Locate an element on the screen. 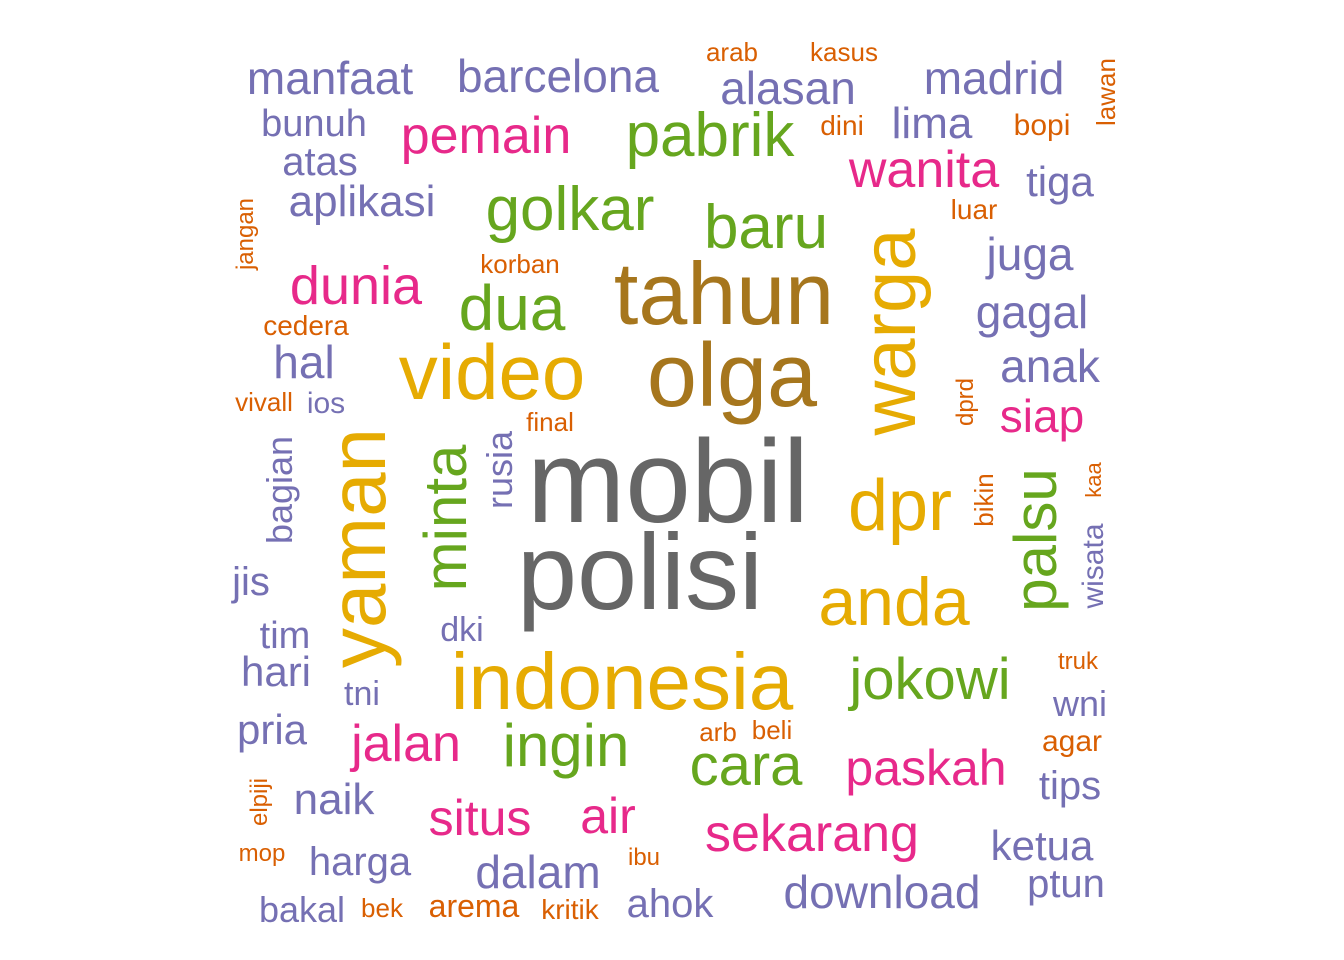 The width and height of the screenshot is (1344, 960). word-alasan: alasan is located at coordinates (788, 88).